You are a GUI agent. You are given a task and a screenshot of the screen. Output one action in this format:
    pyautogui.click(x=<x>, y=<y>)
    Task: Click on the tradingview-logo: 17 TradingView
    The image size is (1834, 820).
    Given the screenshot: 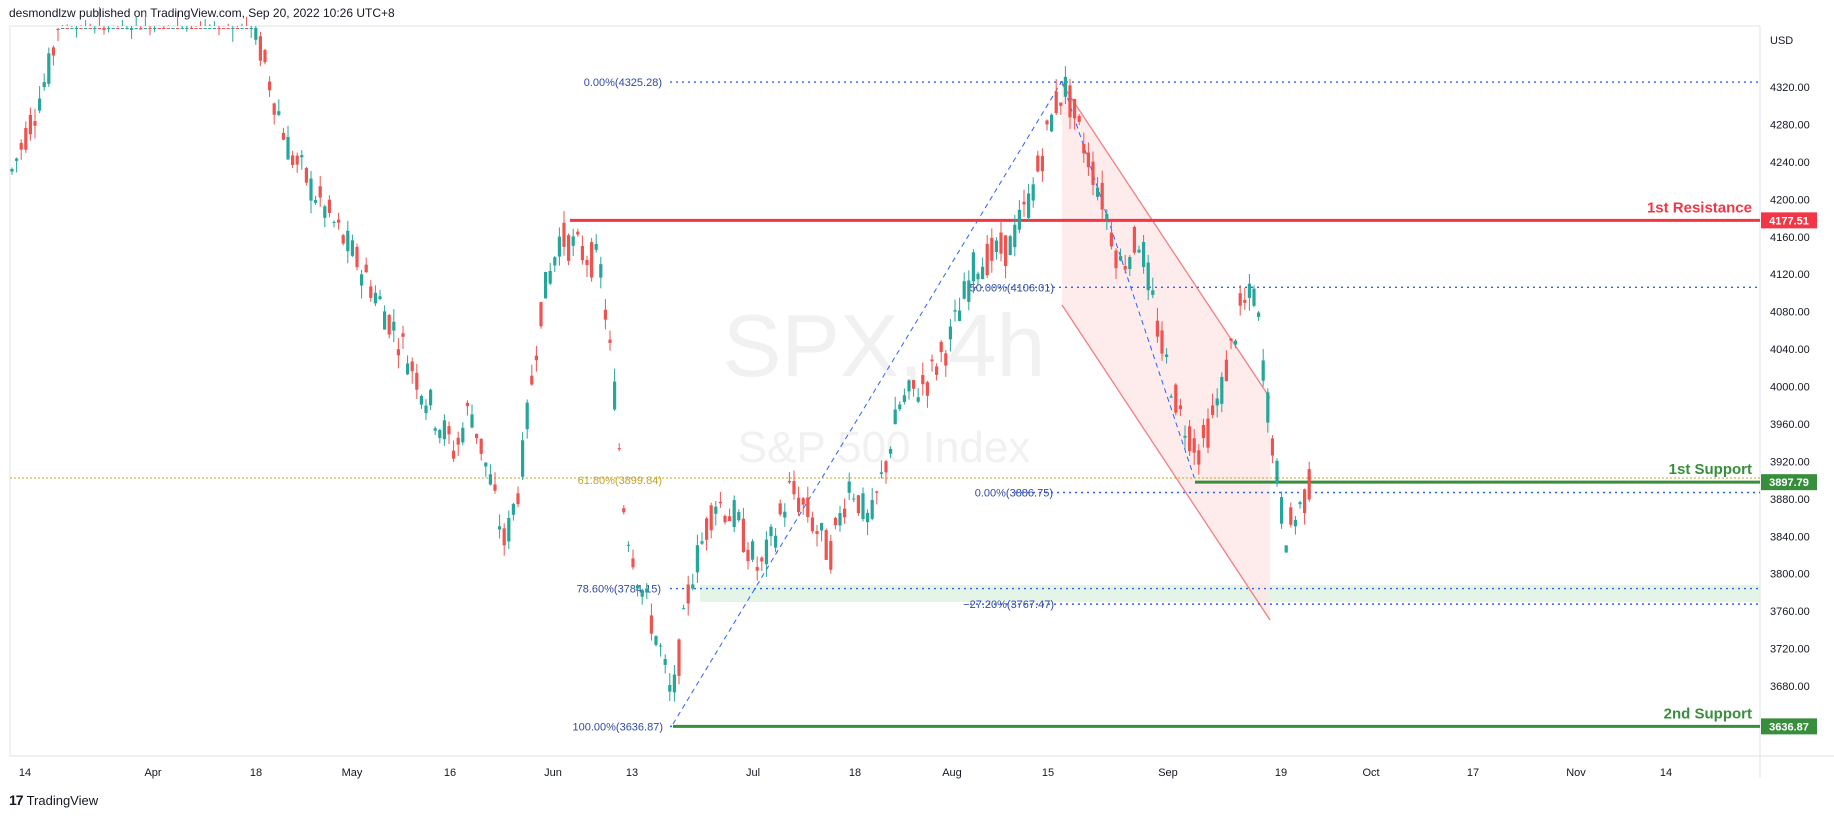 What is the action you would take?
    pyautogui.click(x=53, y=800)
    